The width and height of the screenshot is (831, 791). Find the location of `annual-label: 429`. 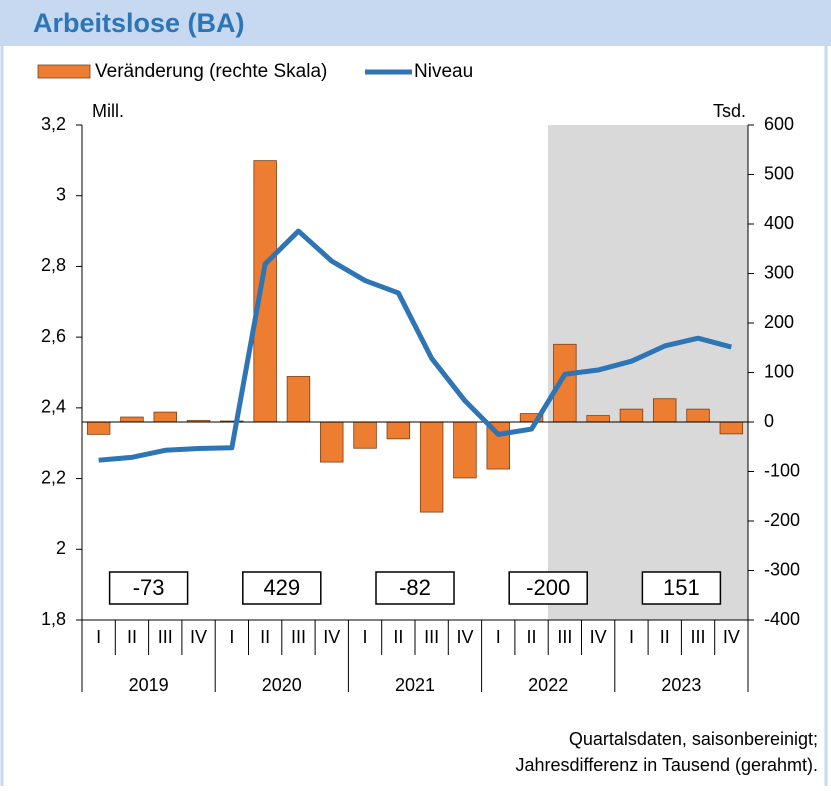

annual-label: 429 is located at coordinates (281, 587).